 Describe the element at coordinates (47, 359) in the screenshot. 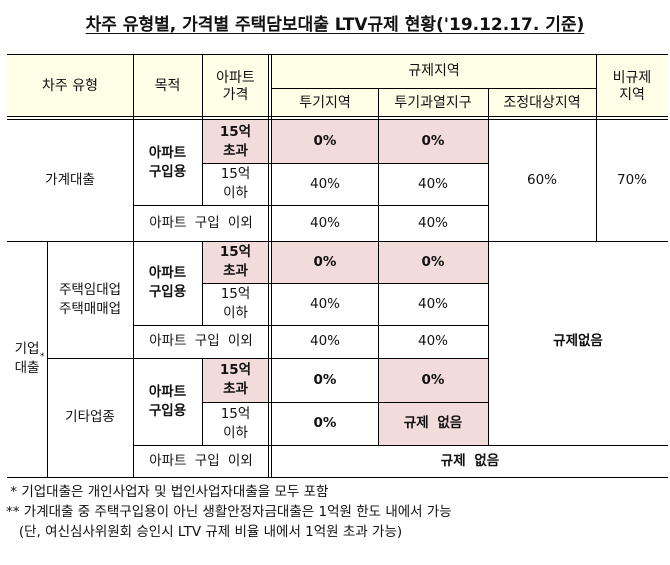

I see `rule-v-business-split` at that location.